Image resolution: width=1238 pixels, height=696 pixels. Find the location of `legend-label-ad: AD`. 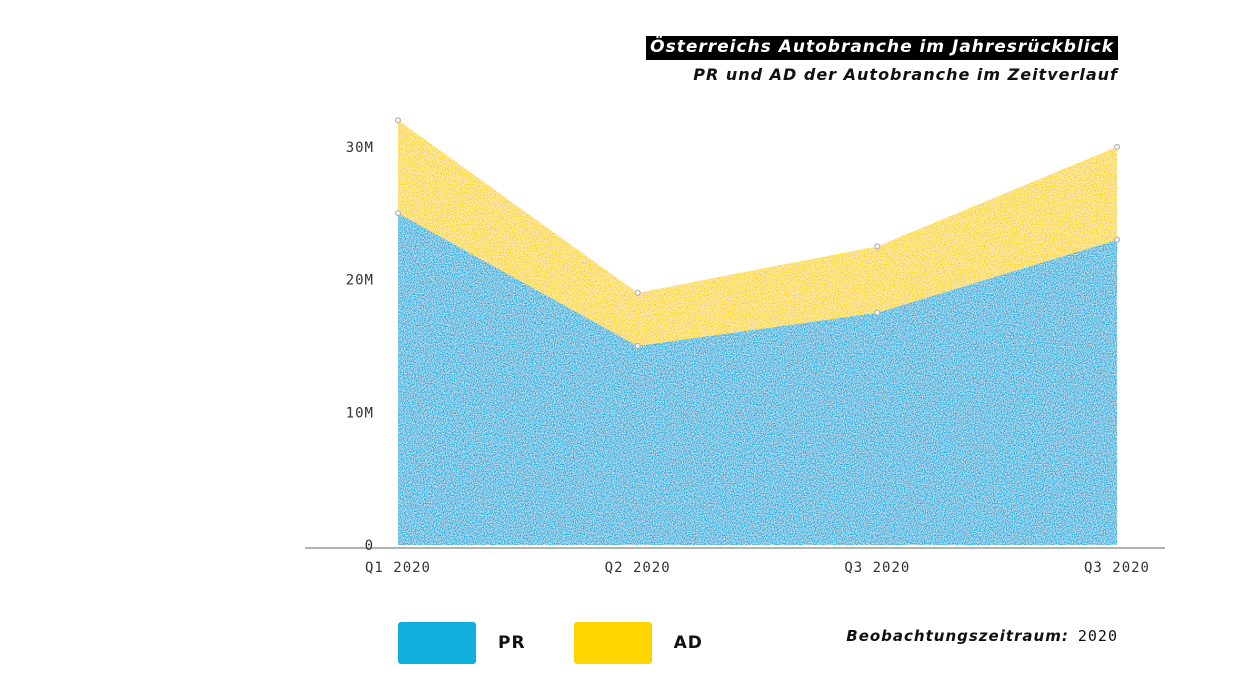

legend-label-ad: AD is located at coordinates (688, 643).